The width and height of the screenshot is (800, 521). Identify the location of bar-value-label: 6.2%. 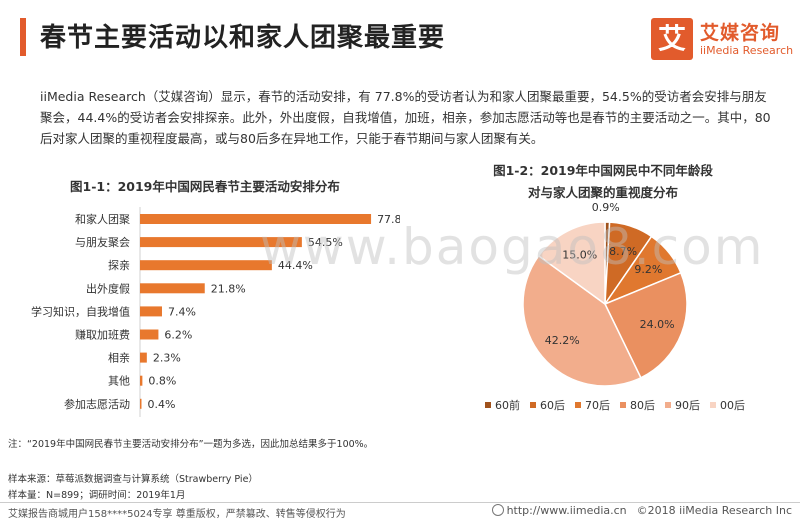
(178, 335).